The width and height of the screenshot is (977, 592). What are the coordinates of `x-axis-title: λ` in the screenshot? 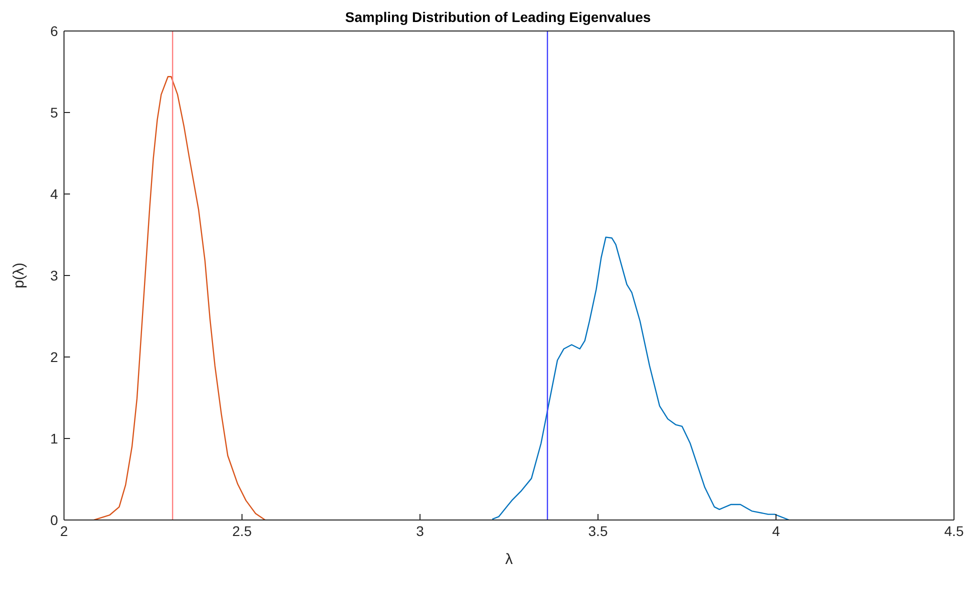 It's located at (509, 559).